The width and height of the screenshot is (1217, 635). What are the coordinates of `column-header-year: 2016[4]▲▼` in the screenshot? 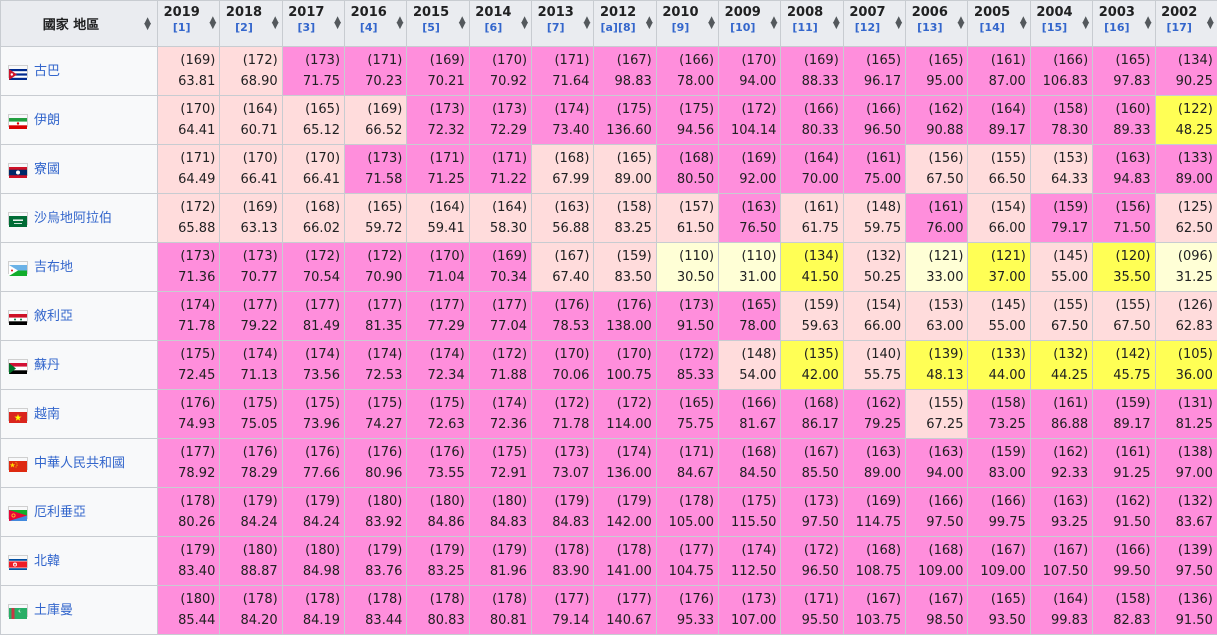 It's located at (376, 24).